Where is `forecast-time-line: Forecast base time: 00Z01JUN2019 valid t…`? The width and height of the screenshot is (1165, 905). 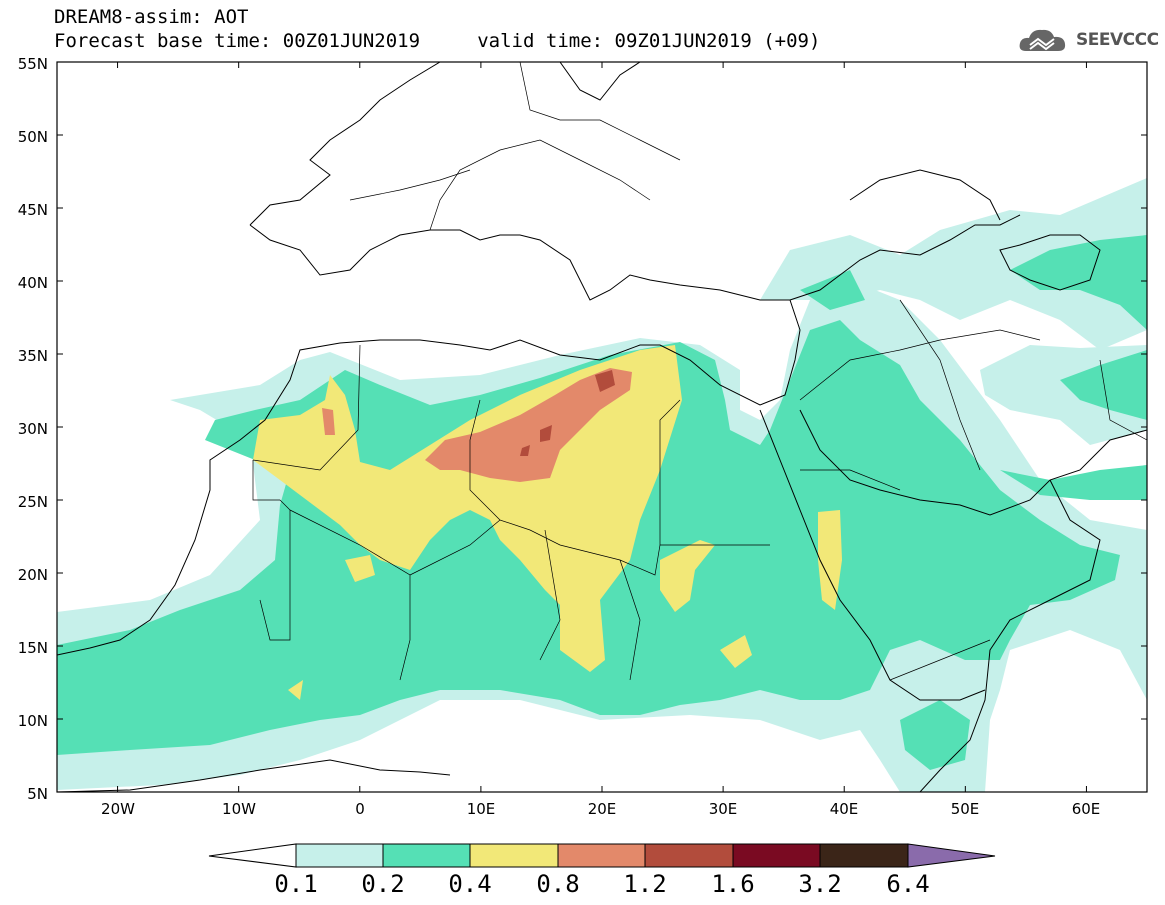 forecast-time-line: Forecast base time: 00Z01JUN2019 valid t… is located at coordinates (437, 41).